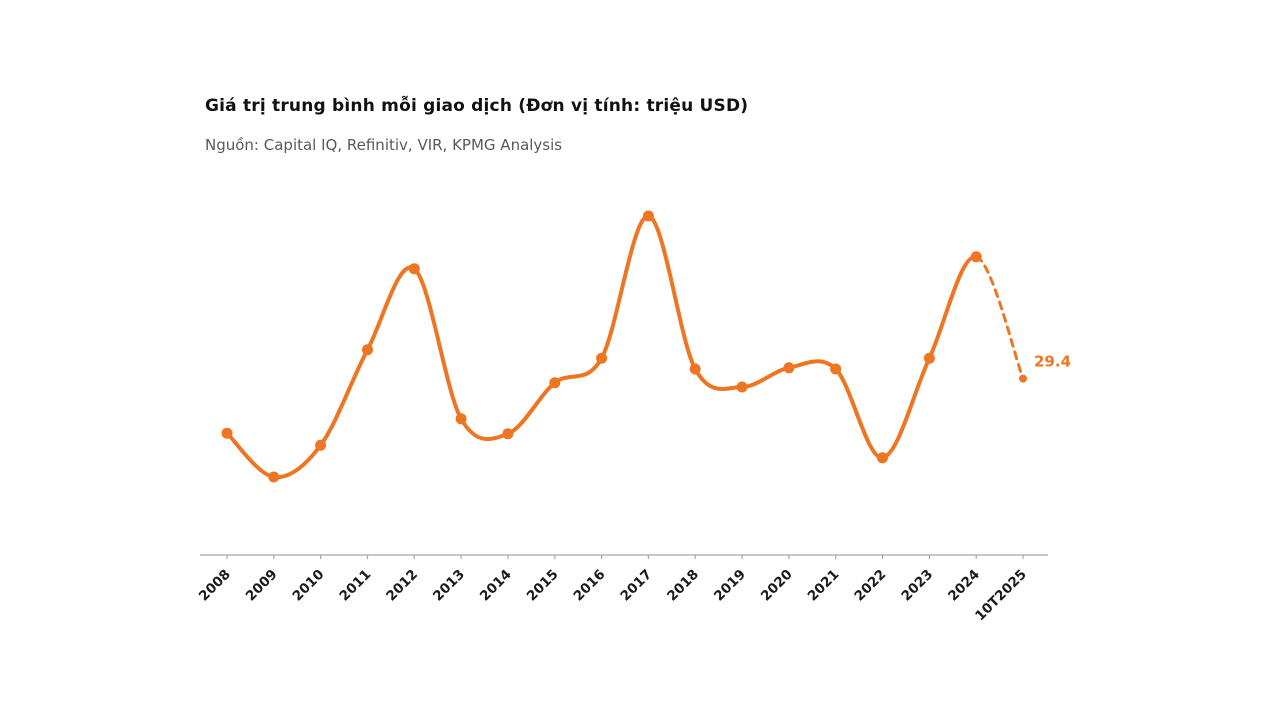 This screenshot has width=1280, height=720. What do you see at coordinates (262, 586) in the screenshot?
I see `x-axis-label: 2009` at bounding box center [262, 586].